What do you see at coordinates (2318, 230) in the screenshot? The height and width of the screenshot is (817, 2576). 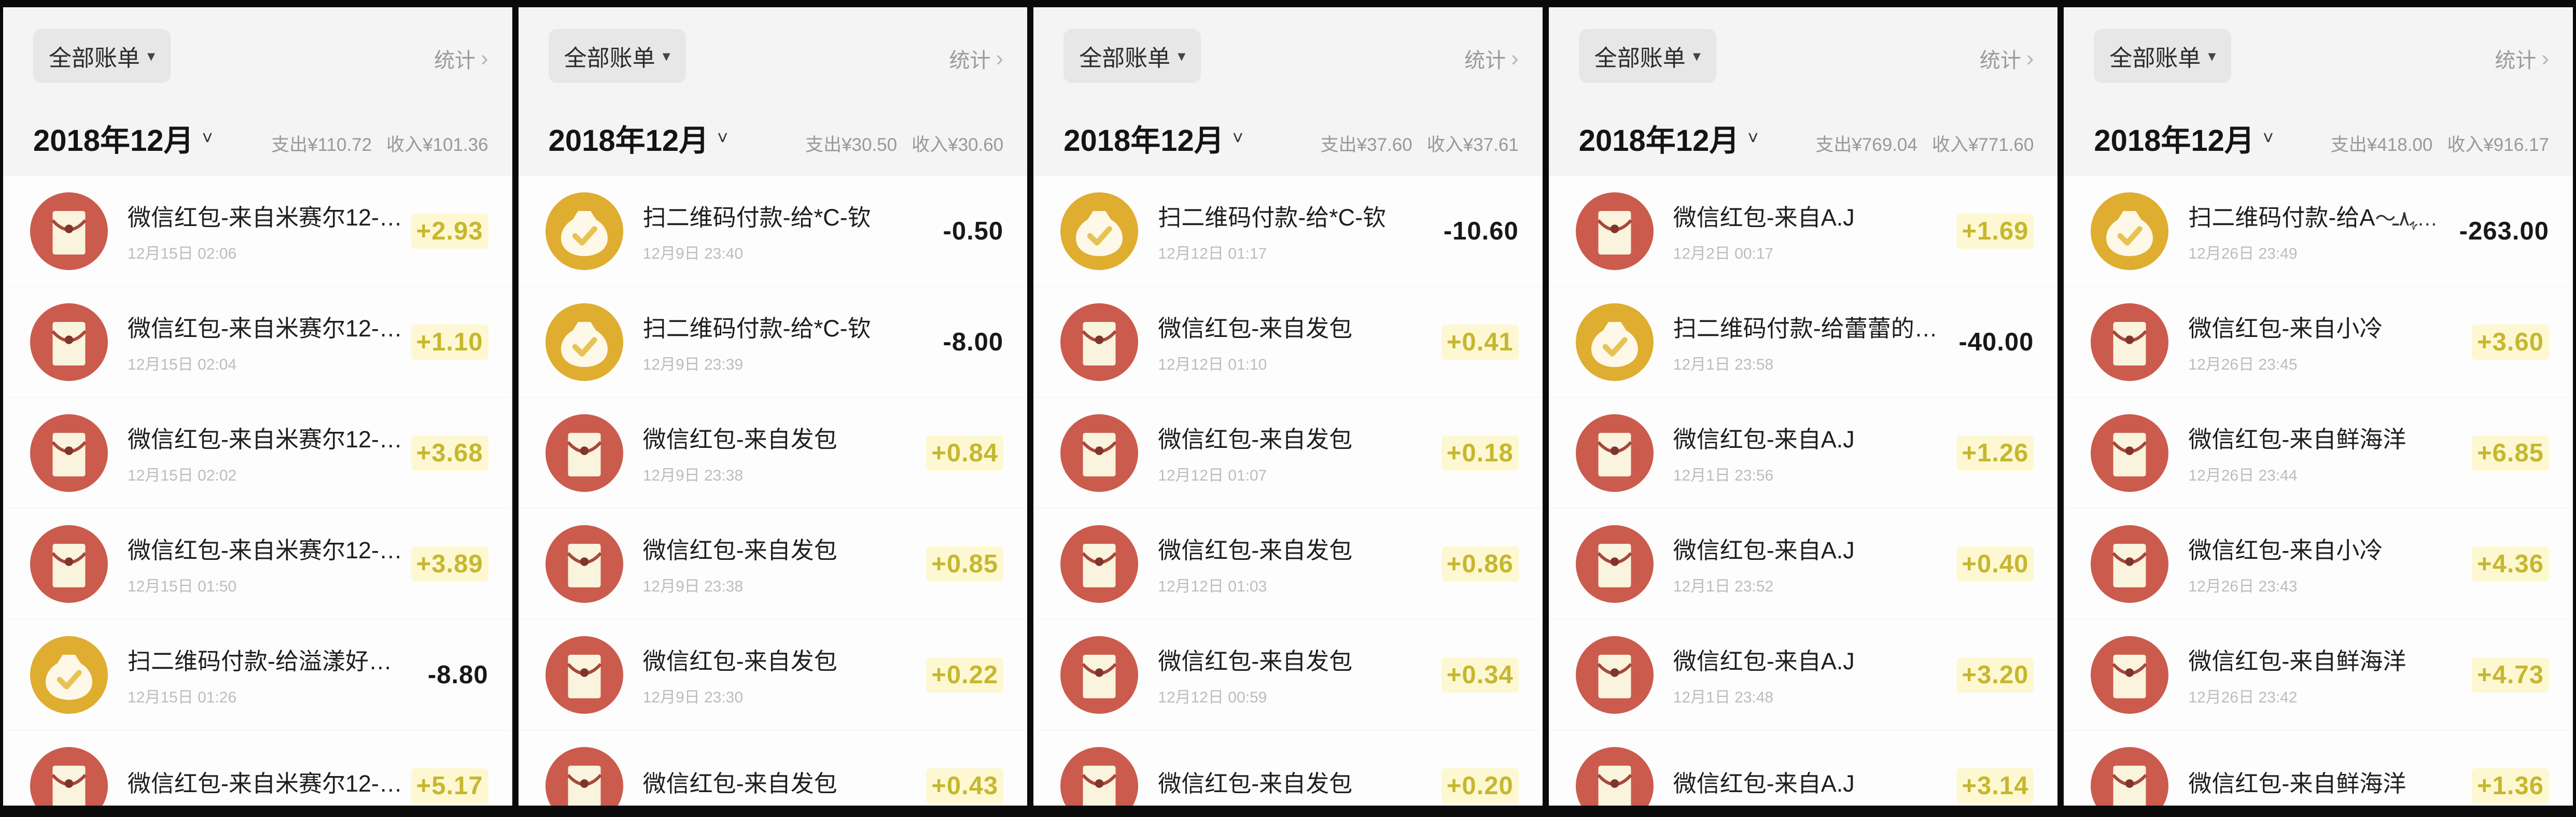 I see `transaction-row: 扫二维码付款-给A〜ﮩ٨ـ… 12月26日 23:49 -263.00` at bounding box center [2318, 230].